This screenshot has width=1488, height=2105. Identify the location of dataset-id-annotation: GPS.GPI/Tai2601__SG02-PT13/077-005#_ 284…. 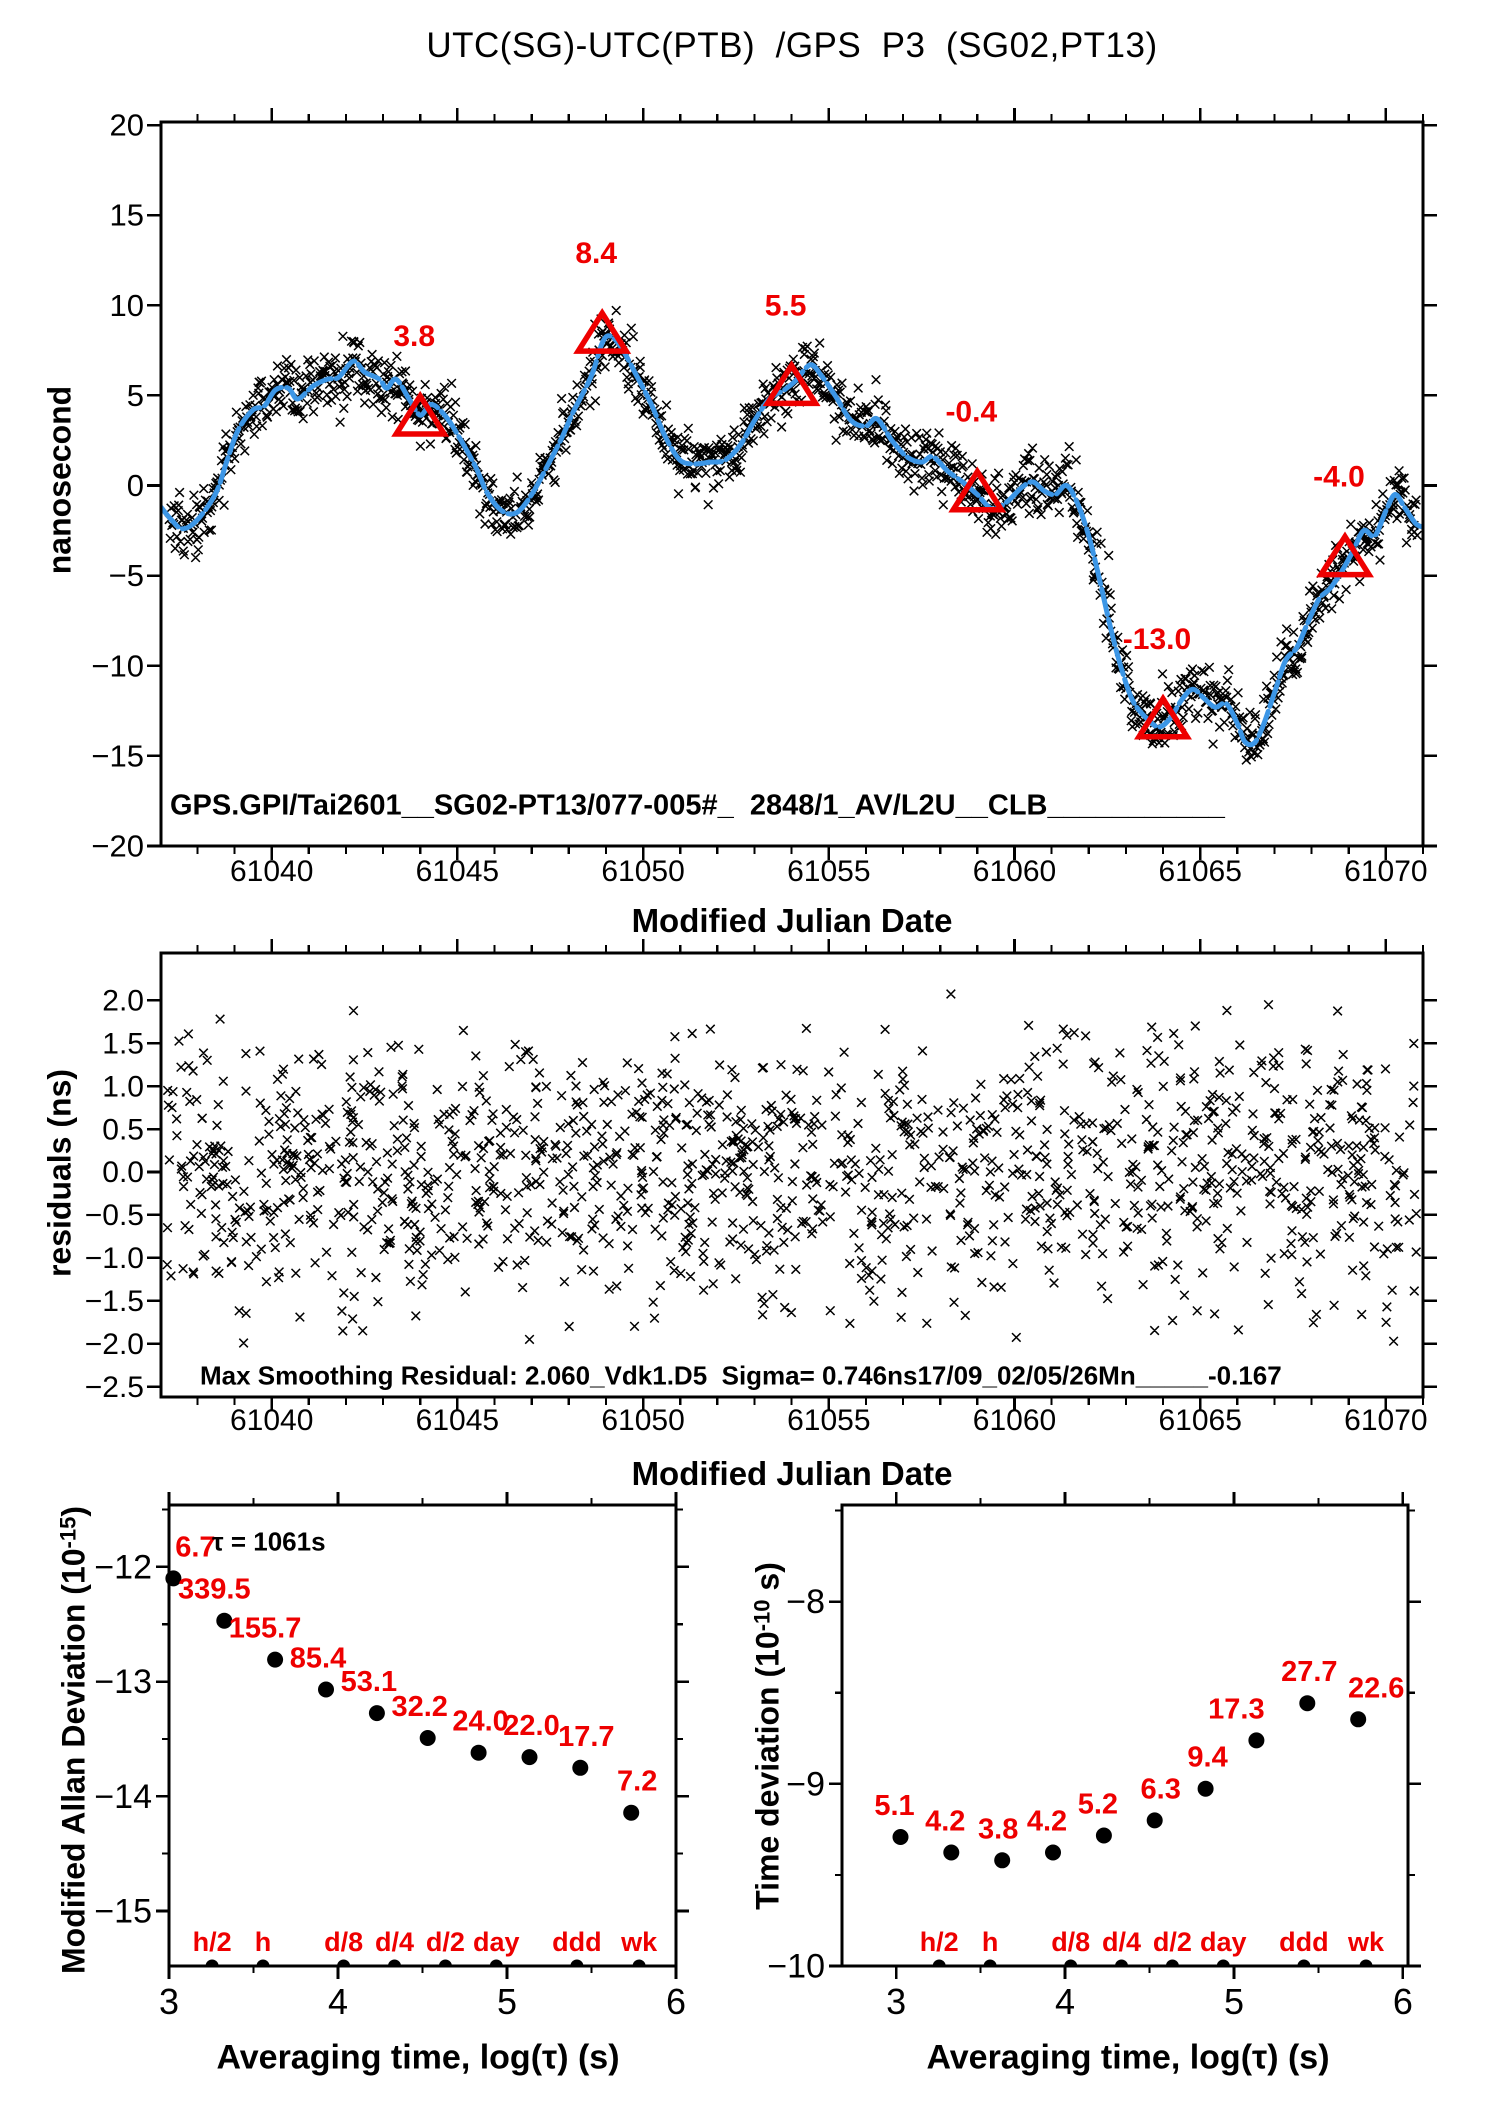
(697, 805).